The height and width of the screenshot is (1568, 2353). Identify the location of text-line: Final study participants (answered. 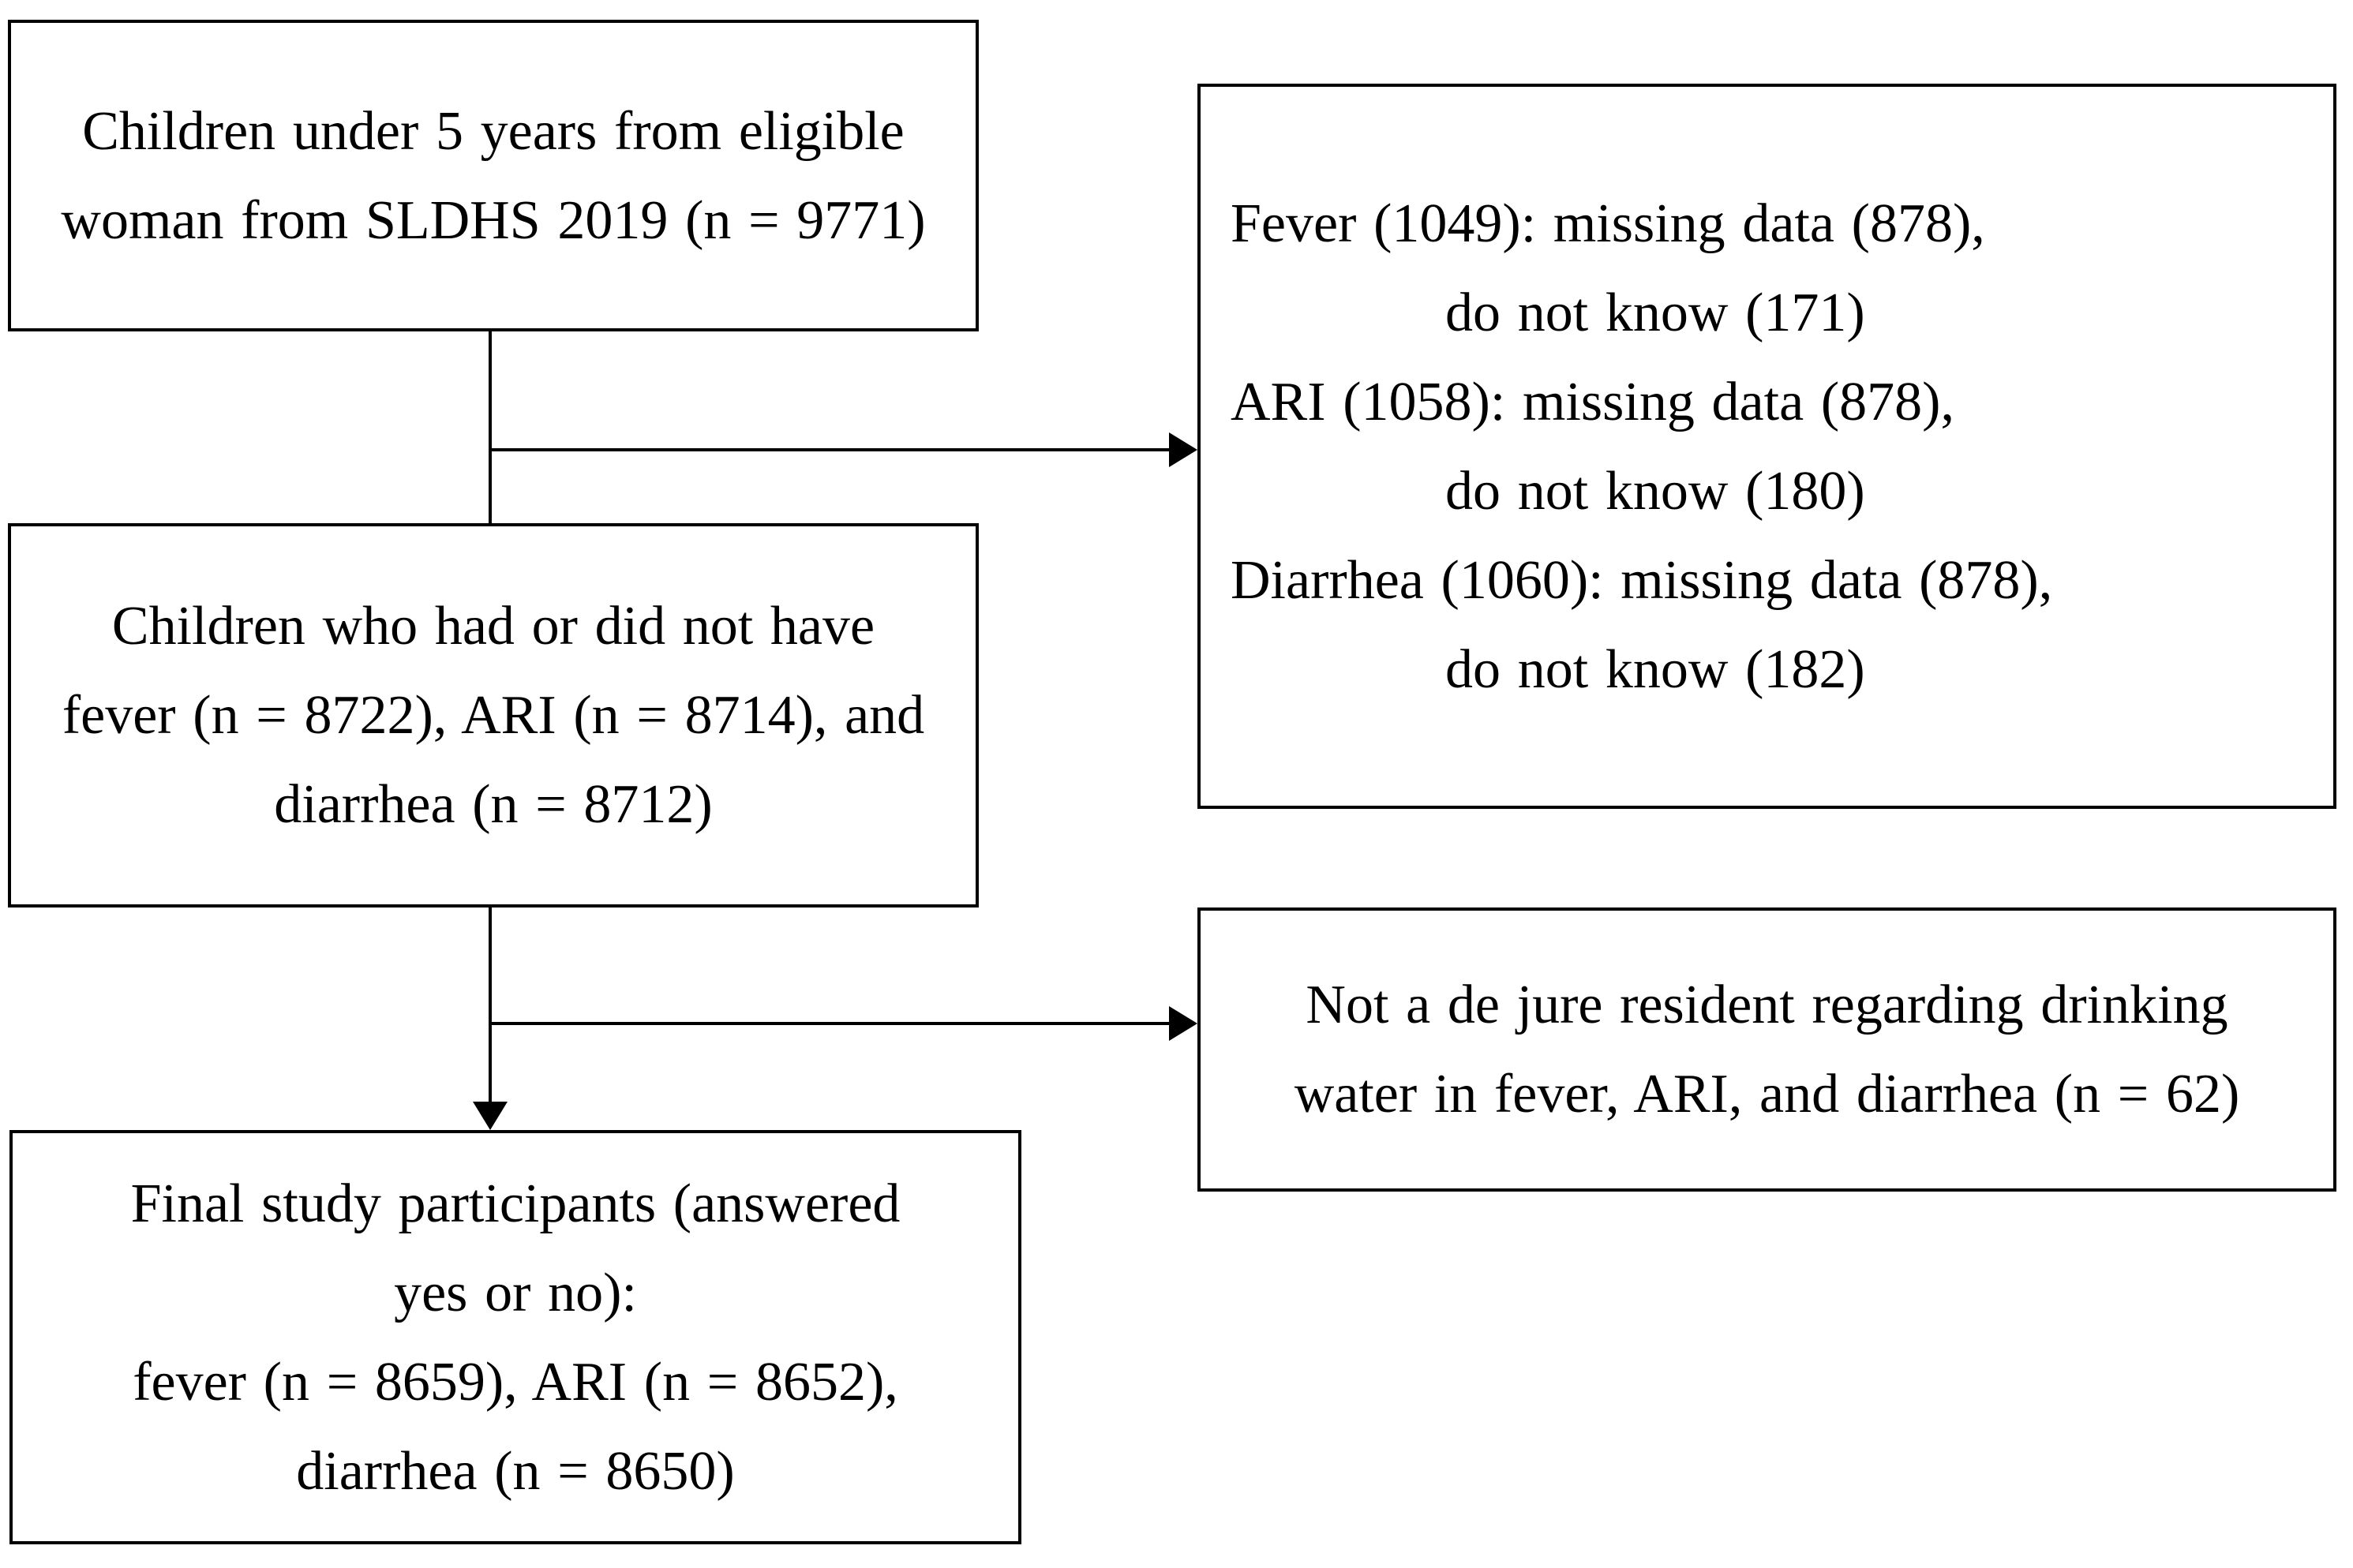
(515, 1203).